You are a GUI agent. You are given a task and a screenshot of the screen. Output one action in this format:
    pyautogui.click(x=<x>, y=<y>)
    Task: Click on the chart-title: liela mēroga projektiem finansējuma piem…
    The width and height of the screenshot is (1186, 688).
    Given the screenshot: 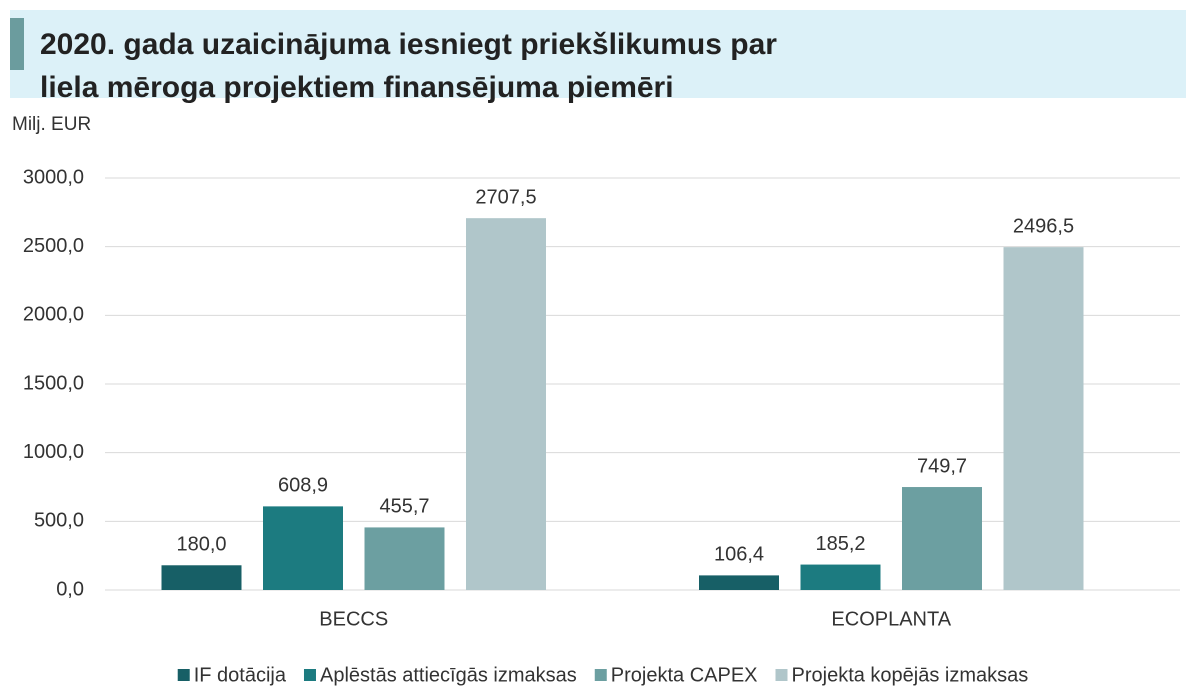 What is the action you would take?
    pyautogui.click(x=357, y=87)
    